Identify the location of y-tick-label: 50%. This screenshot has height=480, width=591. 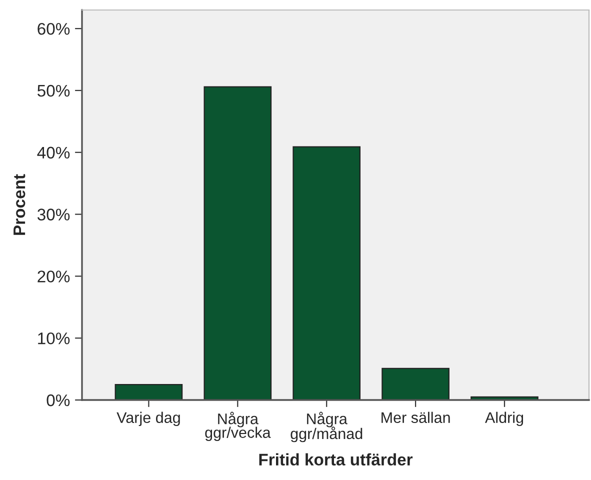
(54, 90).